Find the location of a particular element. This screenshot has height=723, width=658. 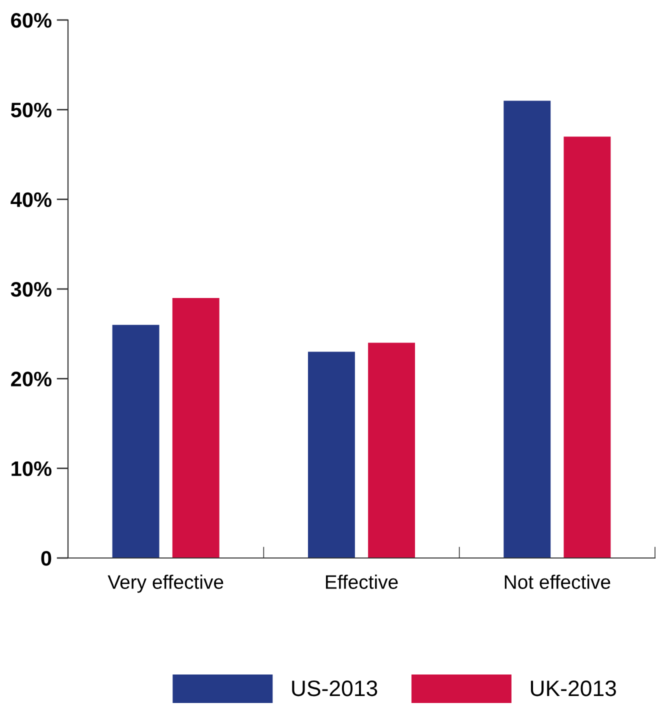

y-tick-label: 20% is located at coordinates (31, 379).